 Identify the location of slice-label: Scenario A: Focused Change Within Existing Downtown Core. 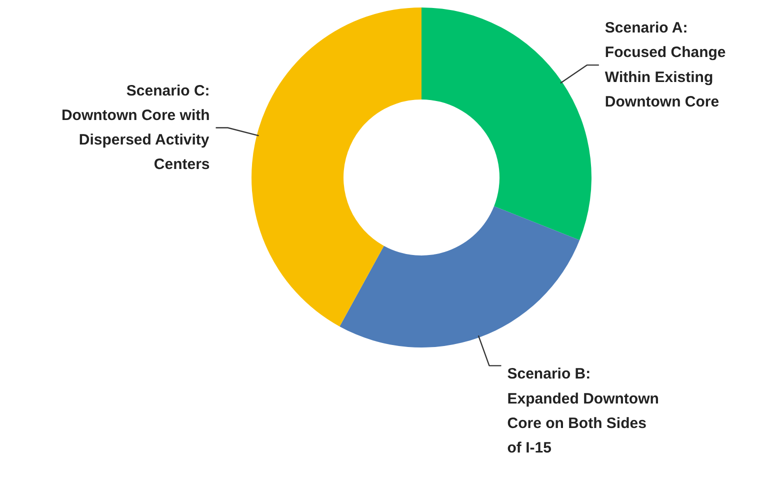
(665, 65).